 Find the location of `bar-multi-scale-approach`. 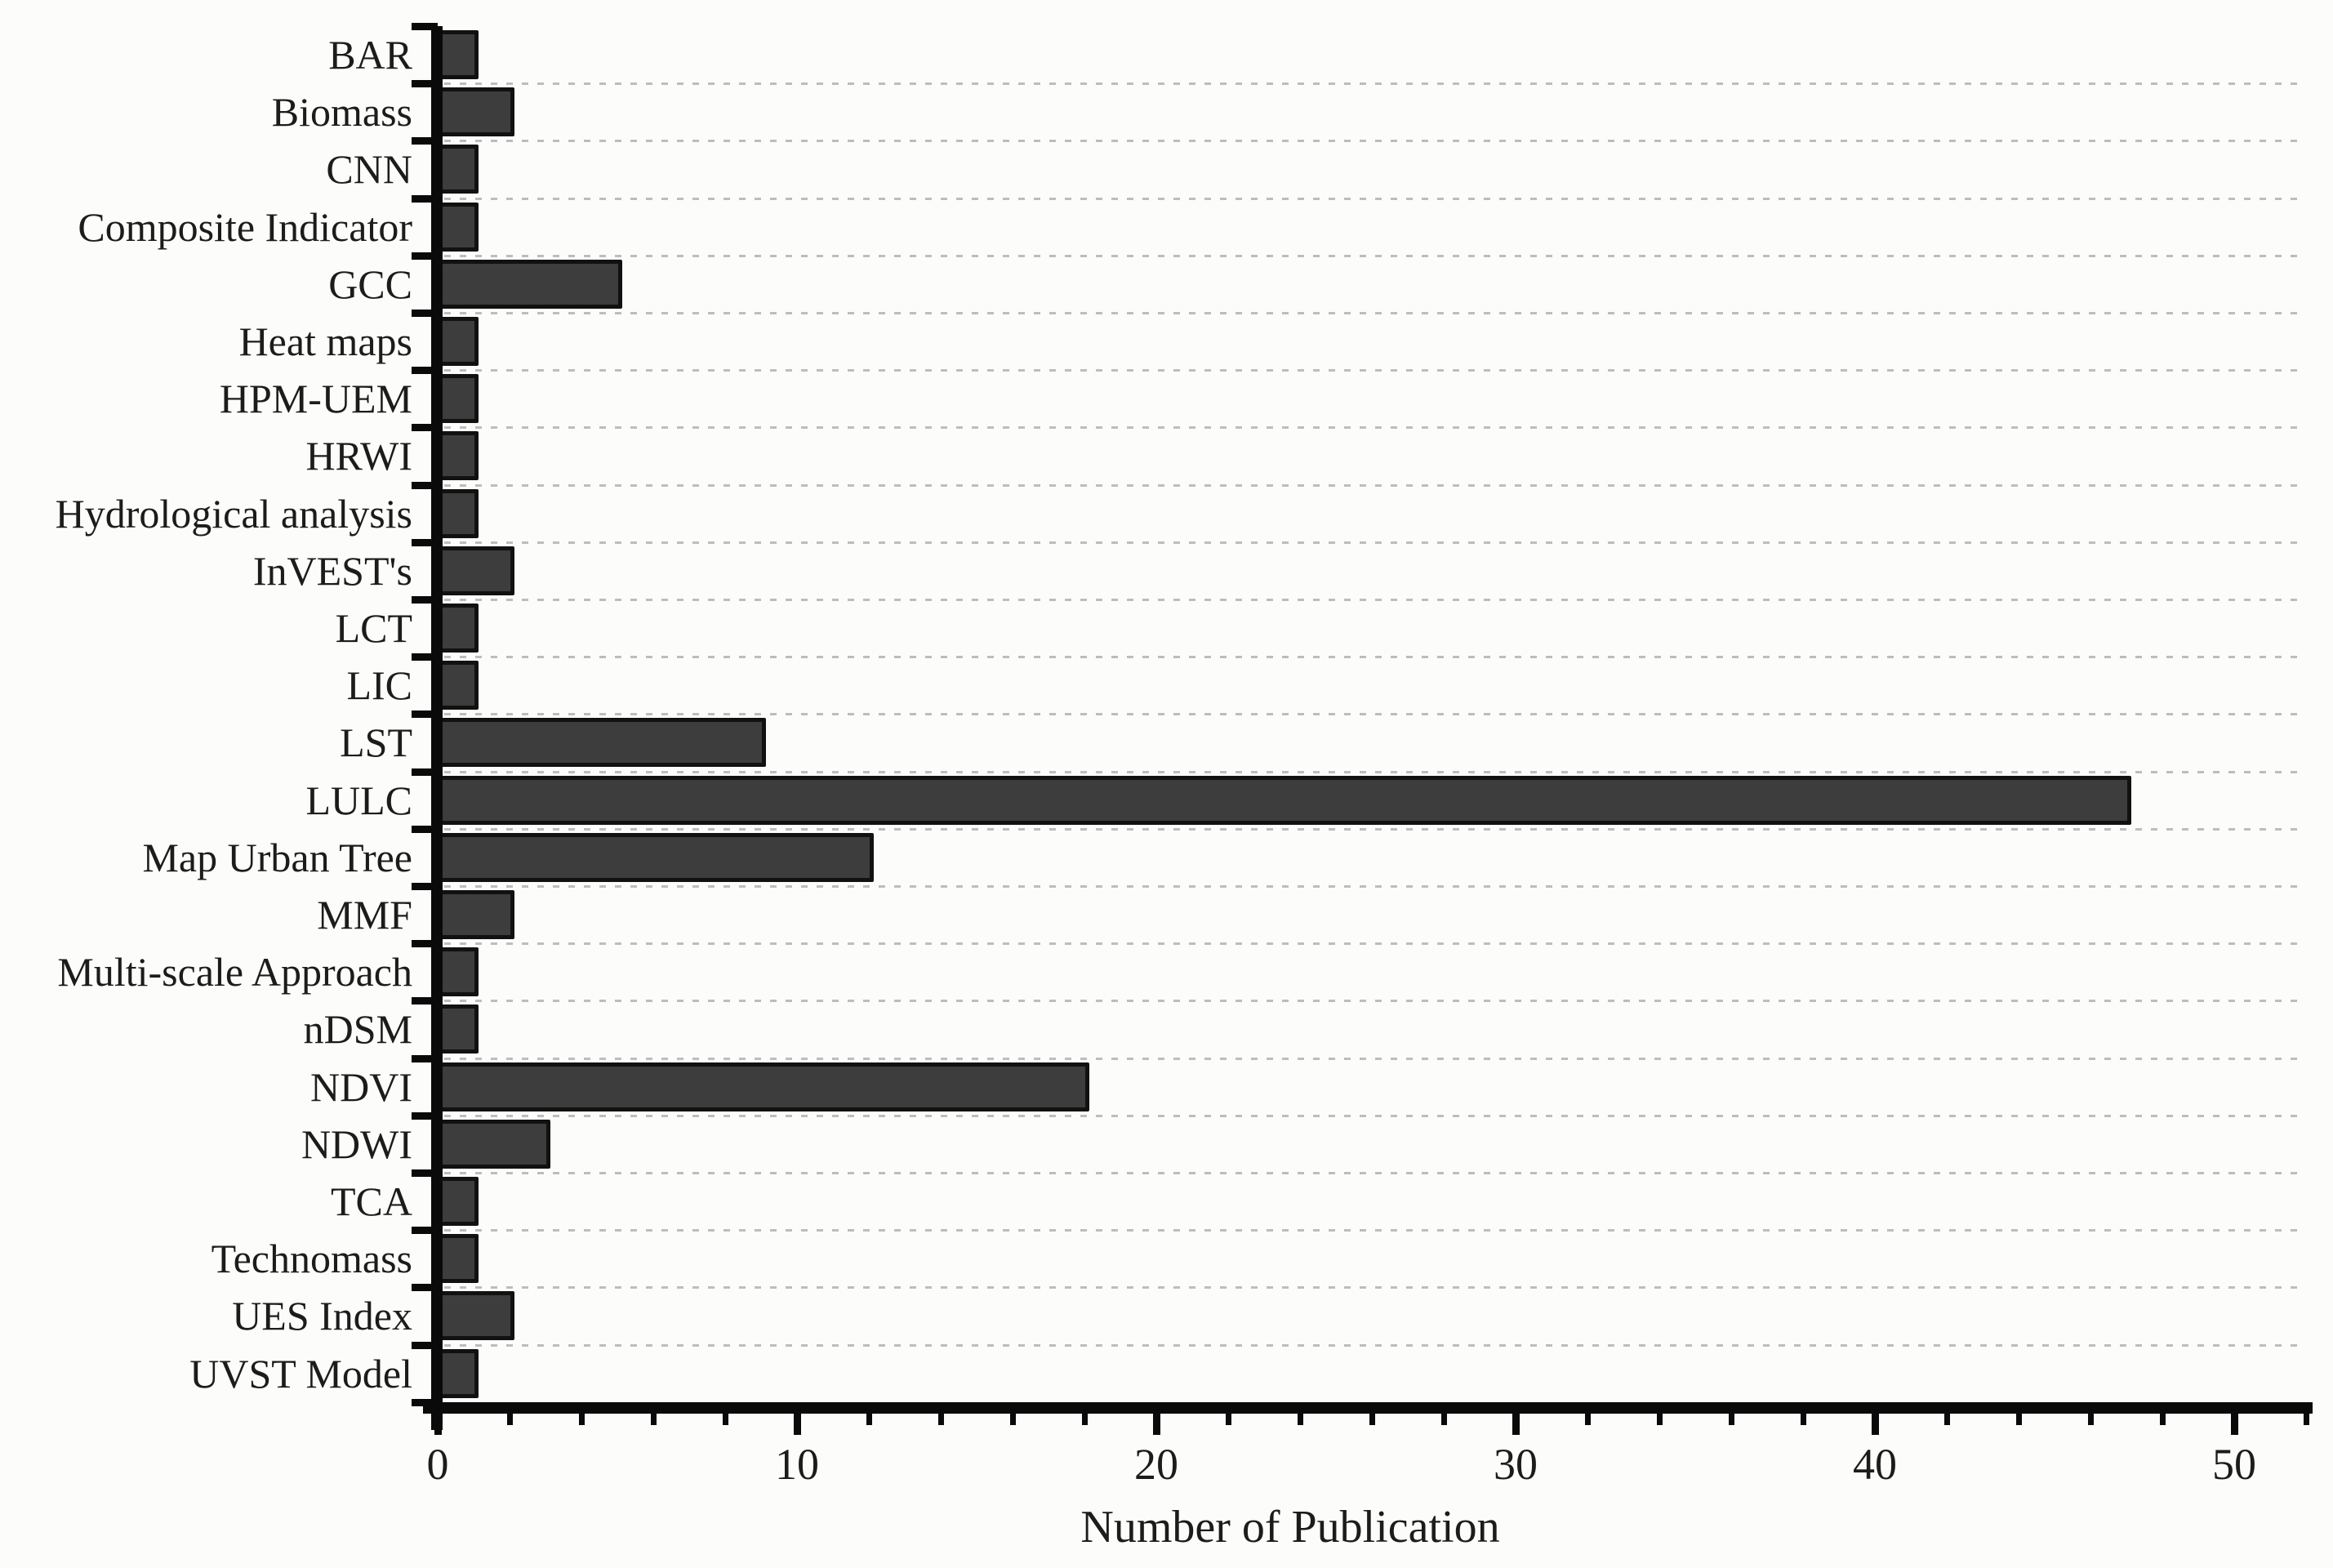

bar-multi-scale-approach is located at coordinates (459, 972).